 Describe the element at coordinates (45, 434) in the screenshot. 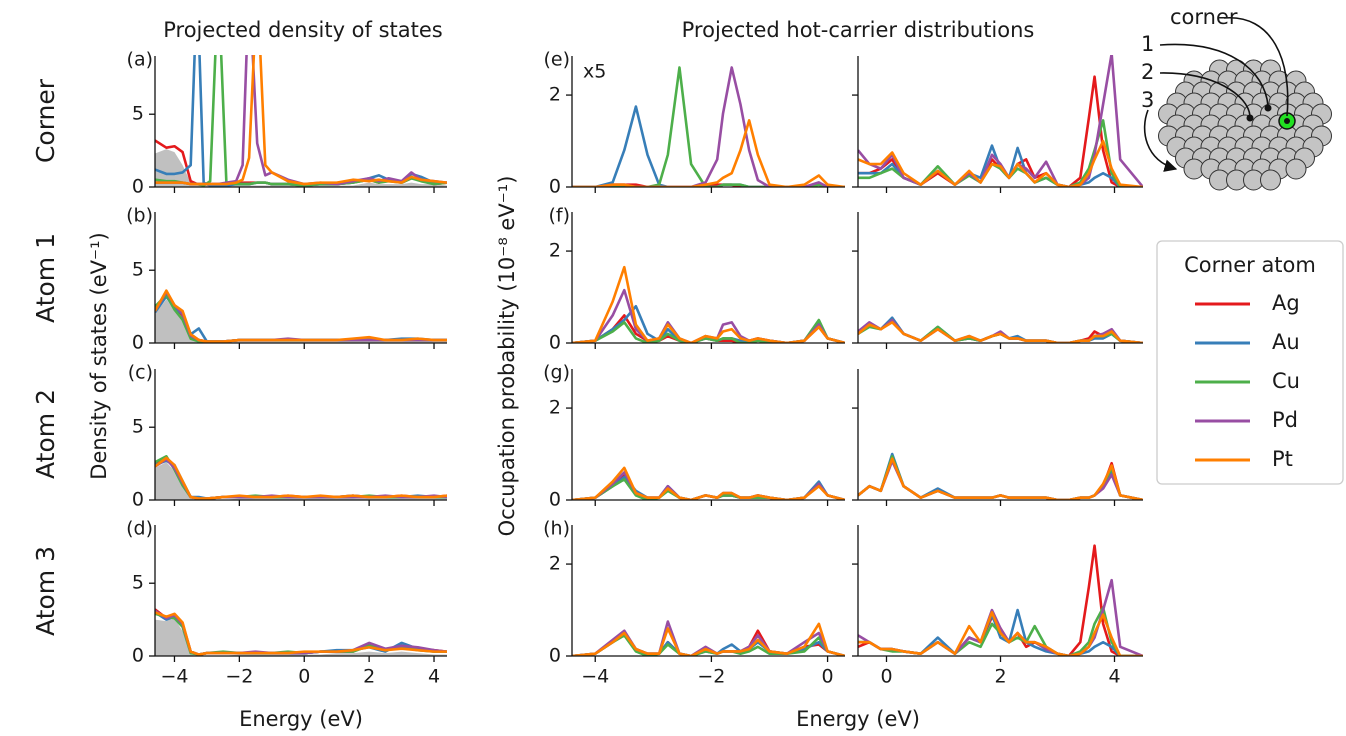

I see `row-label: Atom 2` at that location.